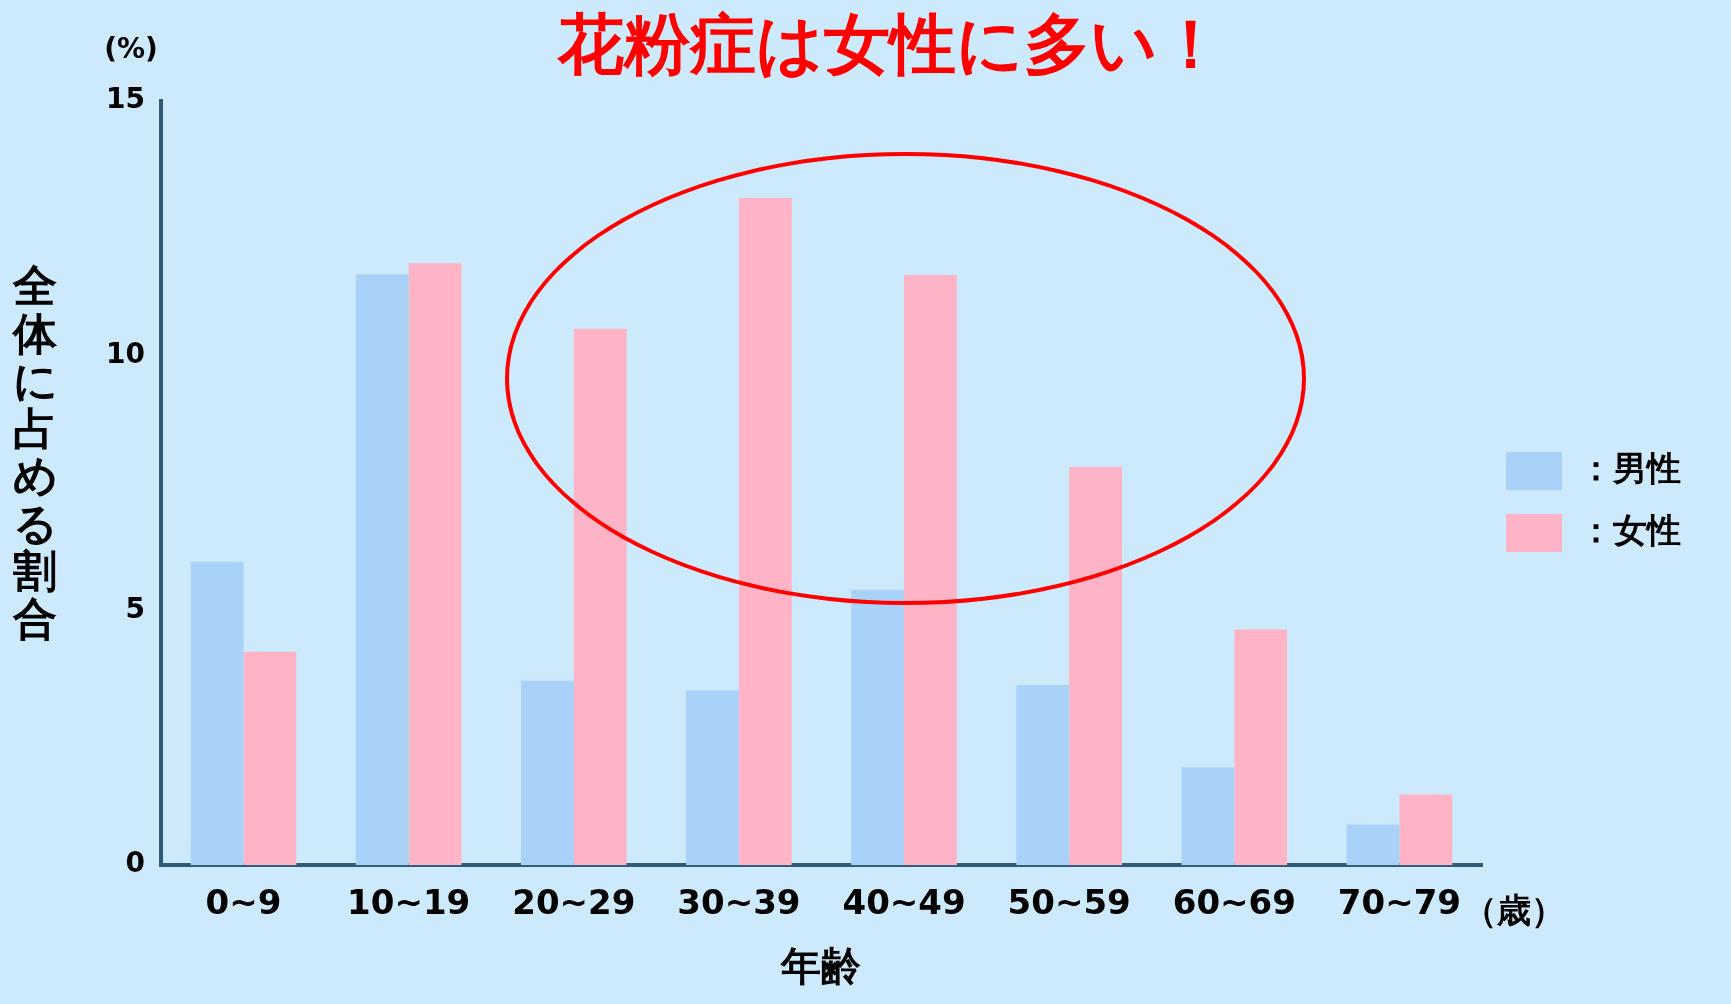 Image resolution: width=1731 pixels, height=1004 pixels. I want to click on x-tick-label: 70~79, so click(1399, 902).